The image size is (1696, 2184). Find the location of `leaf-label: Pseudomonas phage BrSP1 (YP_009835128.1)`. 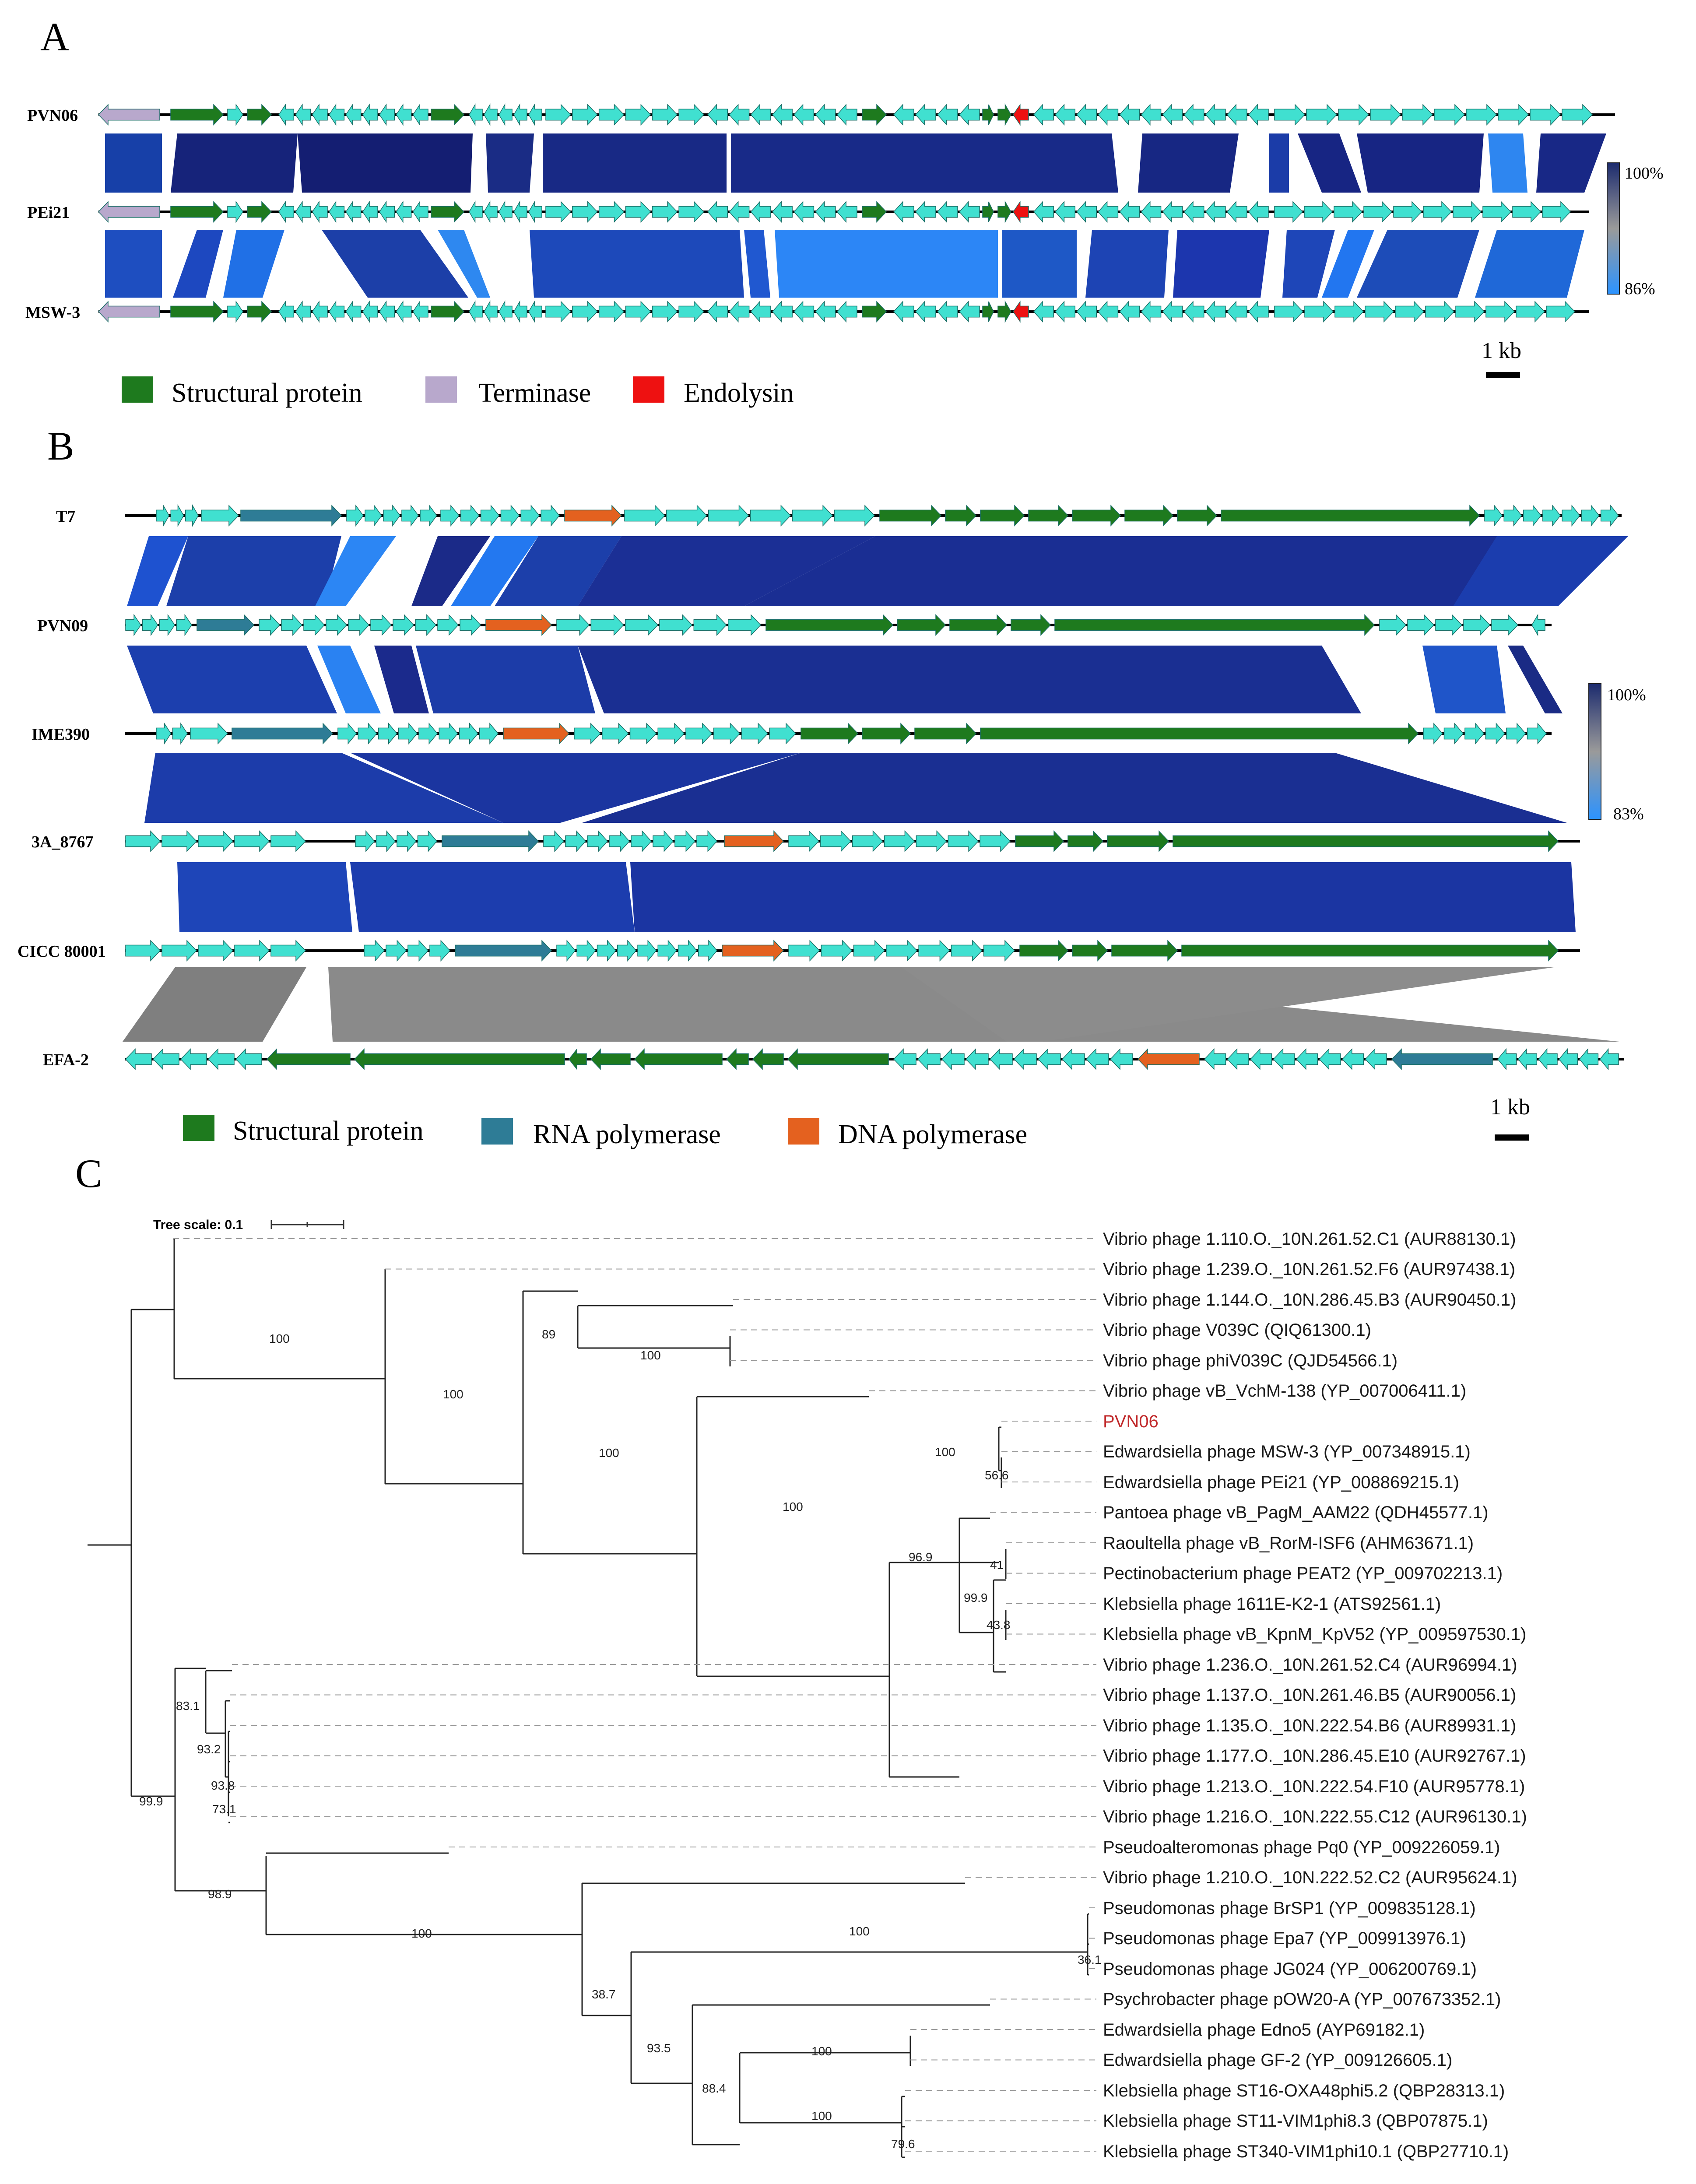

leaf-label: Pseudomonas phage BrSP1 (YP_009835128.1) is located at coordinates (1289, 1908).